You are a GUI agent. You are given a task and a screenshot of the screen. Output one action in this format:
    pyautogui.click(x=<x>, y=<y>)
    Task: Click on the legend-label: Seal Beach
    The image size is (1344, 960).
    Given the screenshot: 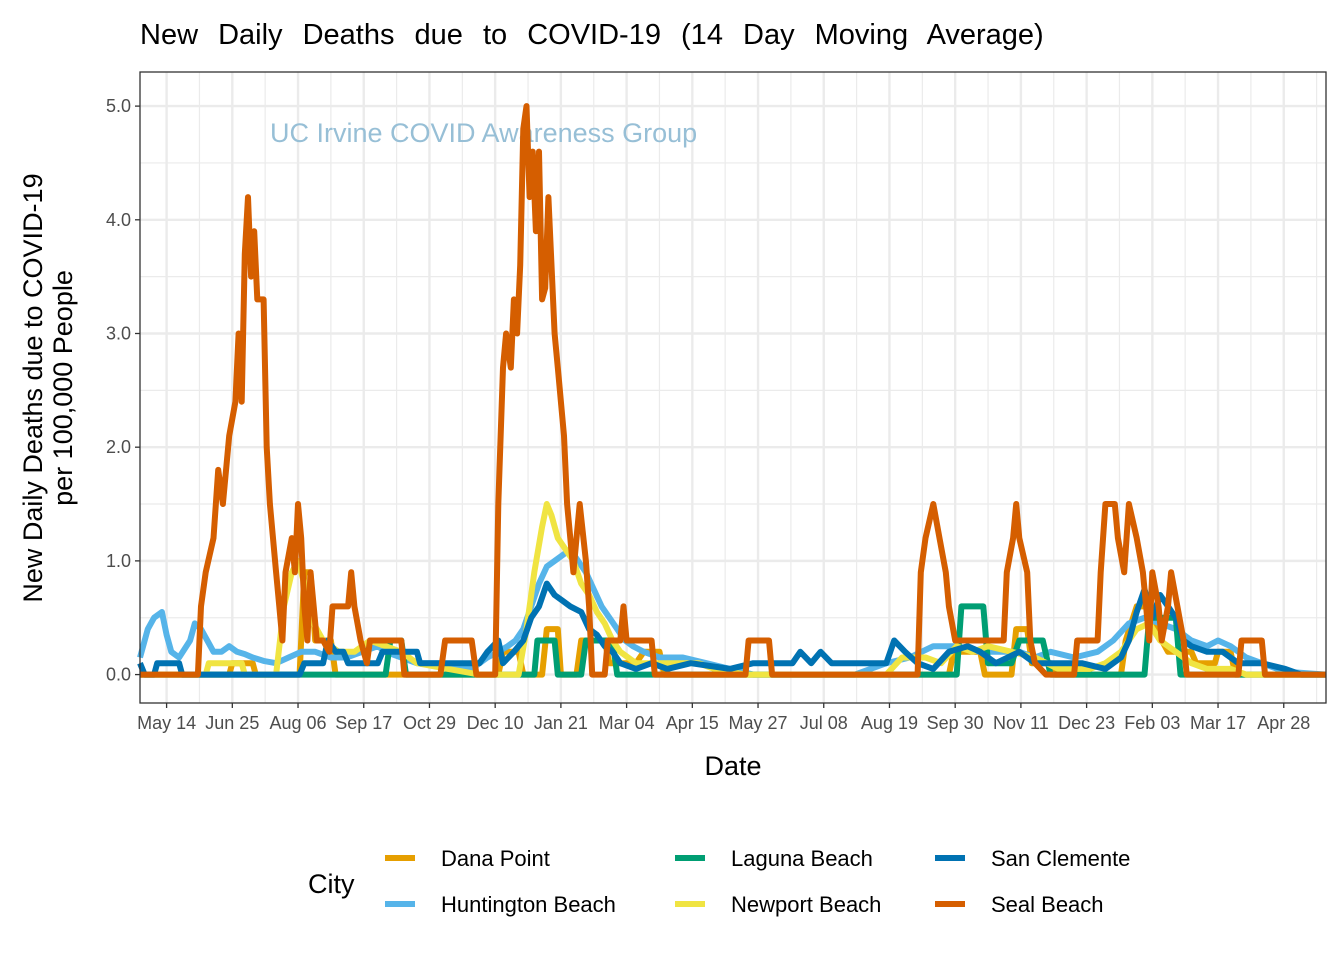 What is the action you would take?
    pyautogui.click(x=1047, y=904)
    